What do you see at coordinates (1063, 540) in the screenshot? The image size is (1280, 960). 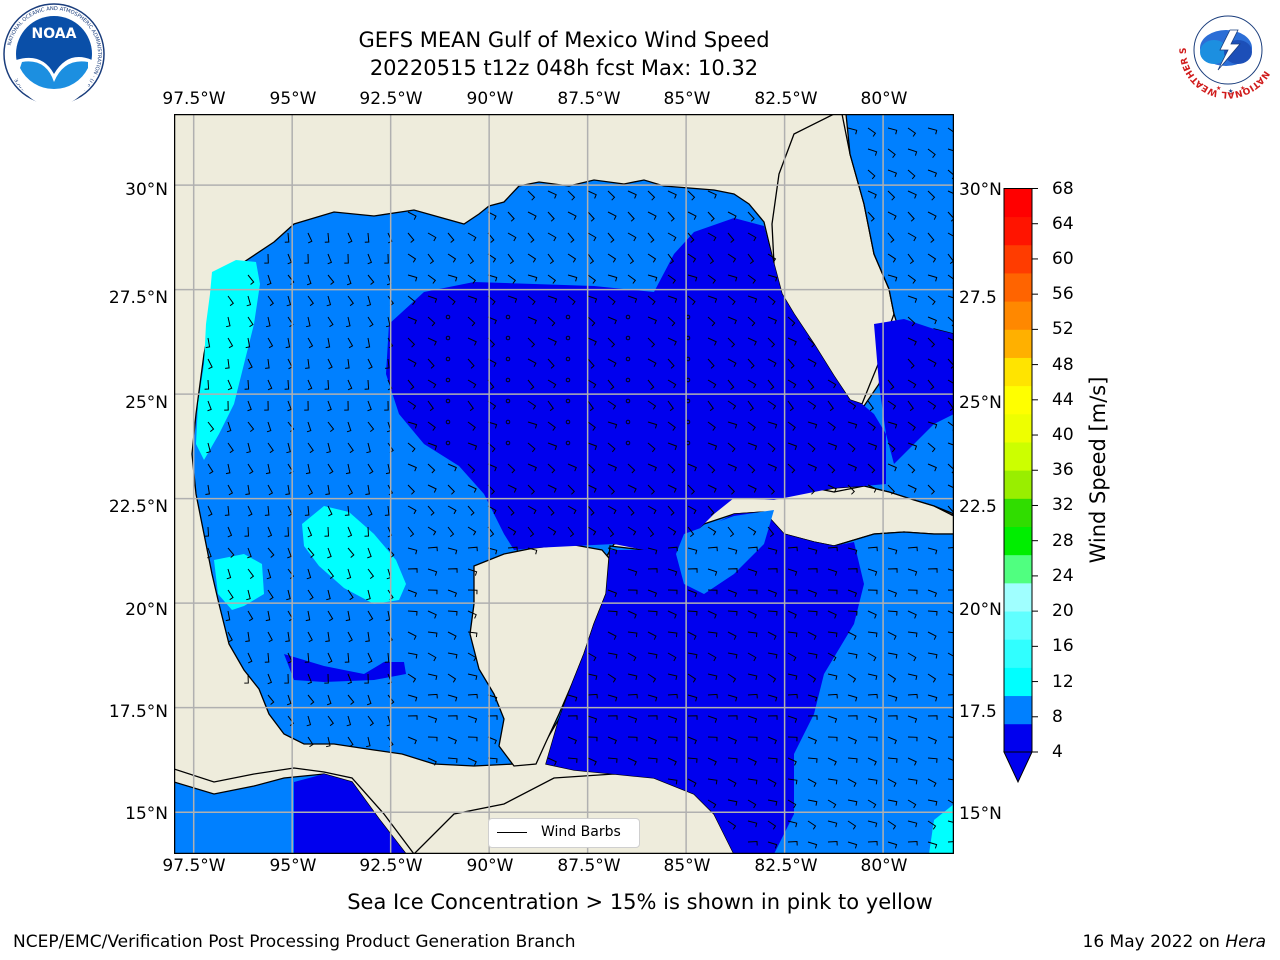 I see `colorbar-tick-label: 28` at bounding box center [1063, 540].